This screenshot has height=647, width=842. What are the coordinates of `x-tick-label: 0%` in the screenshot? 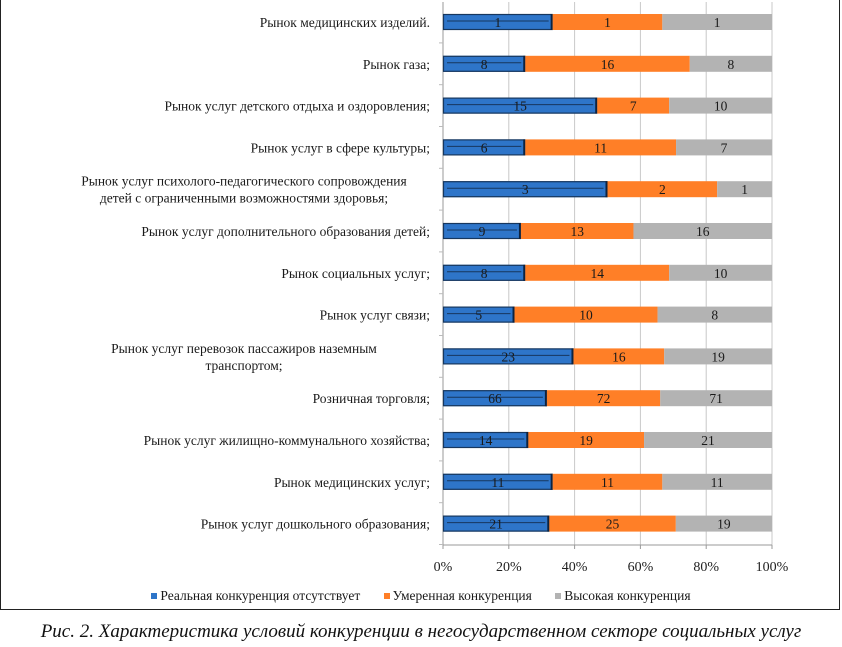 It's located at (443, 567).